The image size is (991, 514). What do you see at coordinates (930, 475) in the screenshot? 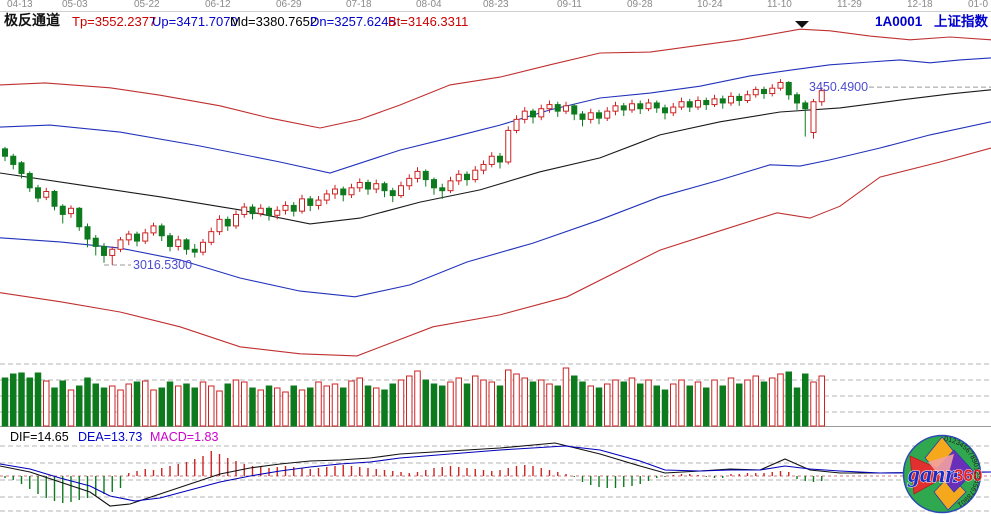
I see `logo-triangle-red` at bounding box center [930, 475].